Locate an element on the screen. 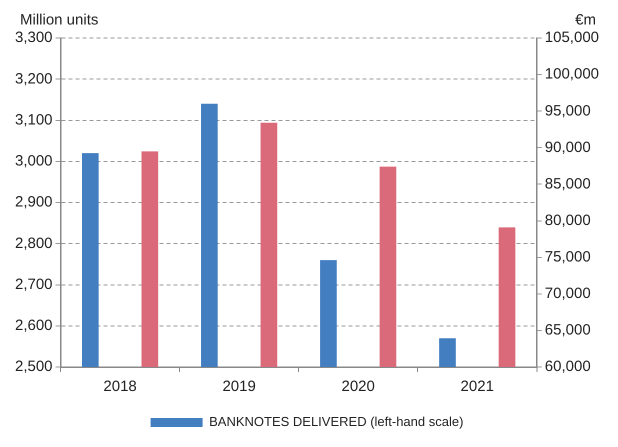 This screenshot has height=447, width=618. x-tick-label: 2021 is located at coordinates (477, 387).